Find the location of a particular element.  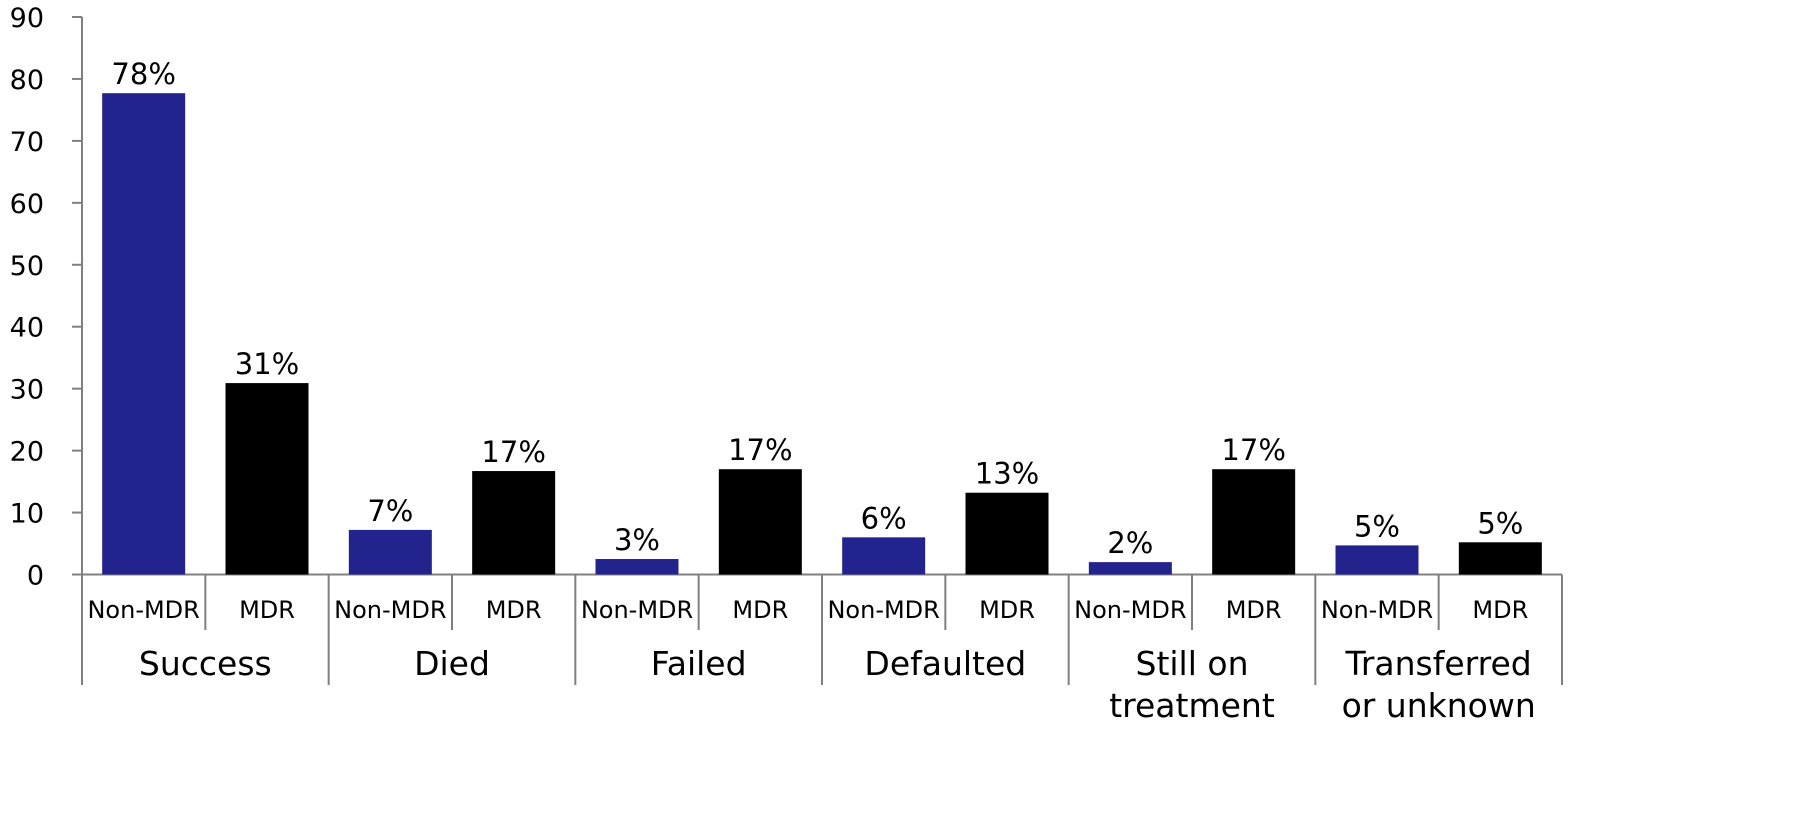

y-tick-label: 50 is located at coordinates (27, 266).